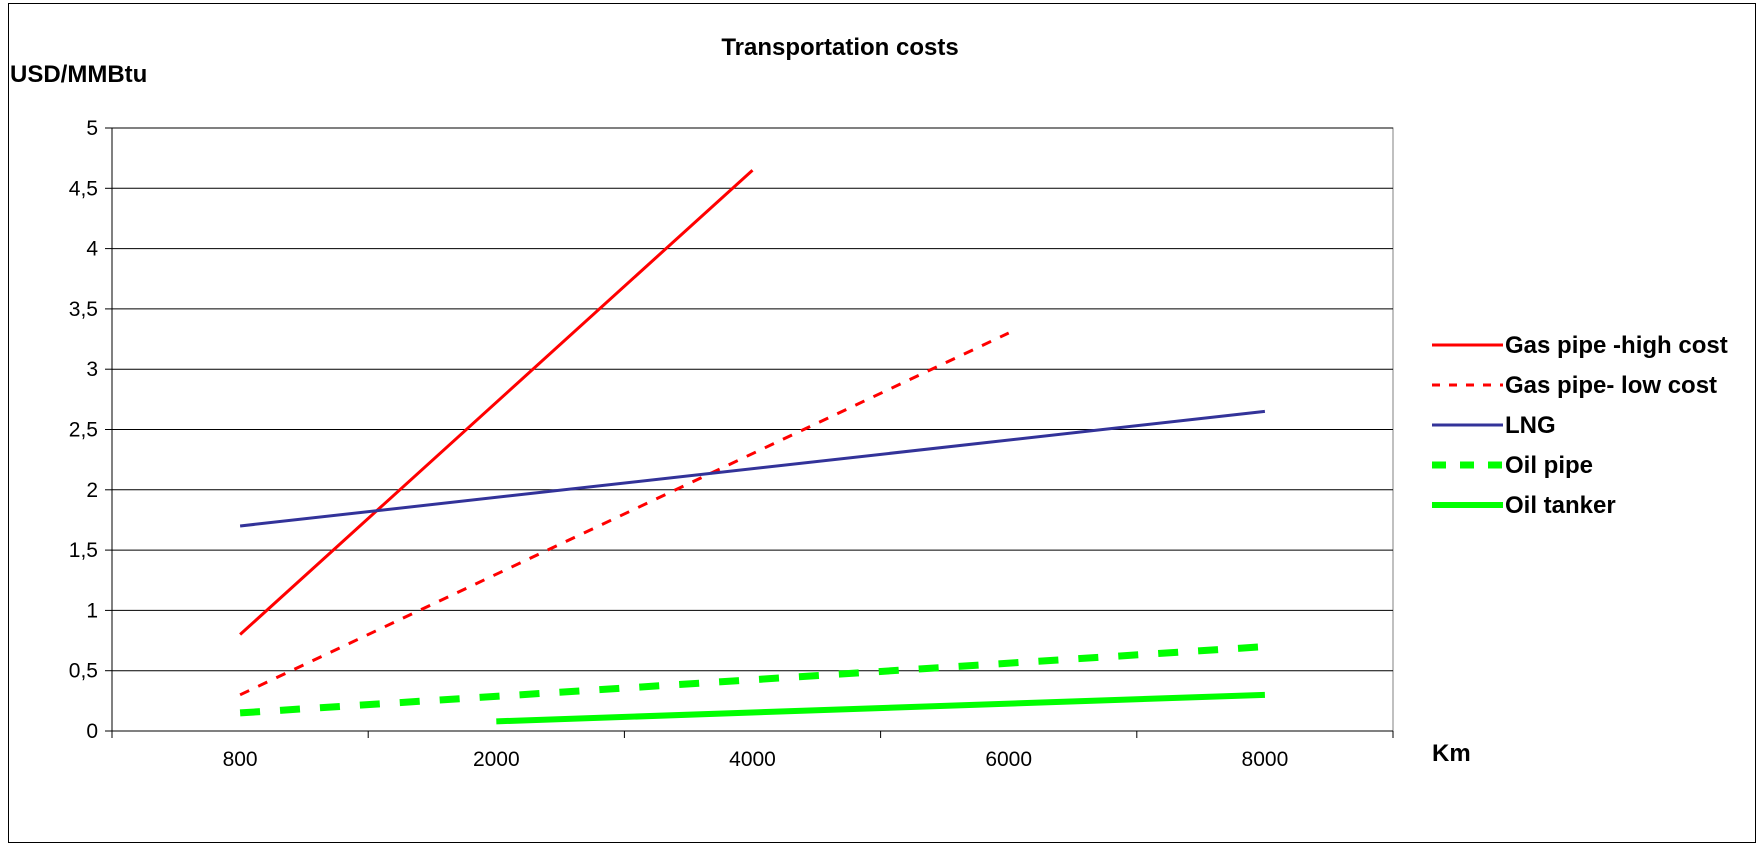  What do you see at coordinates (1008, 759) in the screenshot?
I see `x-tick-label: 6000` at bounding box center [1008, 759].